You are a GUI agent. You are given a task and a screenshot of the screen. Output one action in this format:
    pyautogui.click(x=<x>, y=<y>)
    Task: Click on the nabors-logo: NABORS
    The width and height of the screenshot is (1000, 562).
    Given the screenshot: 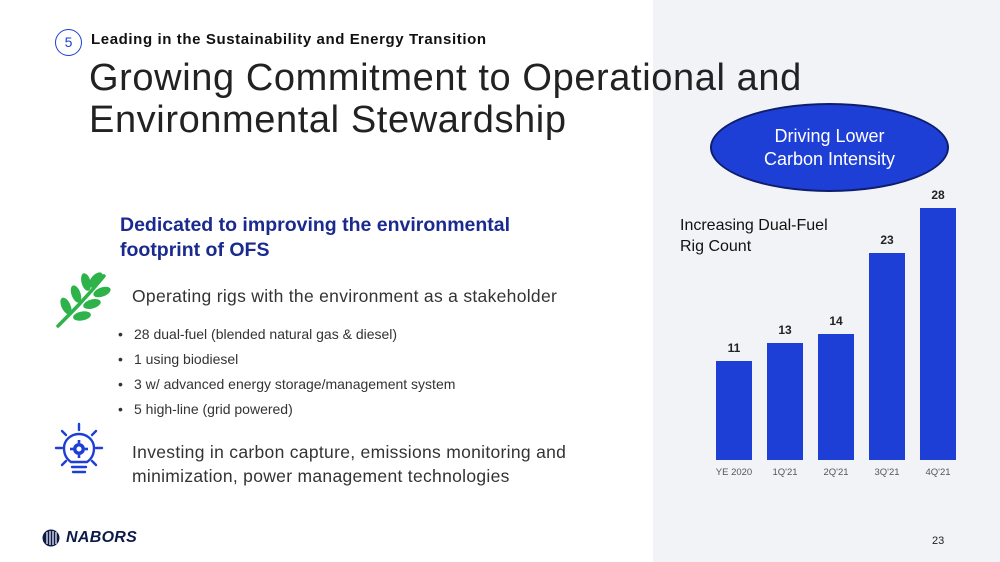 What is the action you would take?
    pyautogui.click(x=89, y=538)
    